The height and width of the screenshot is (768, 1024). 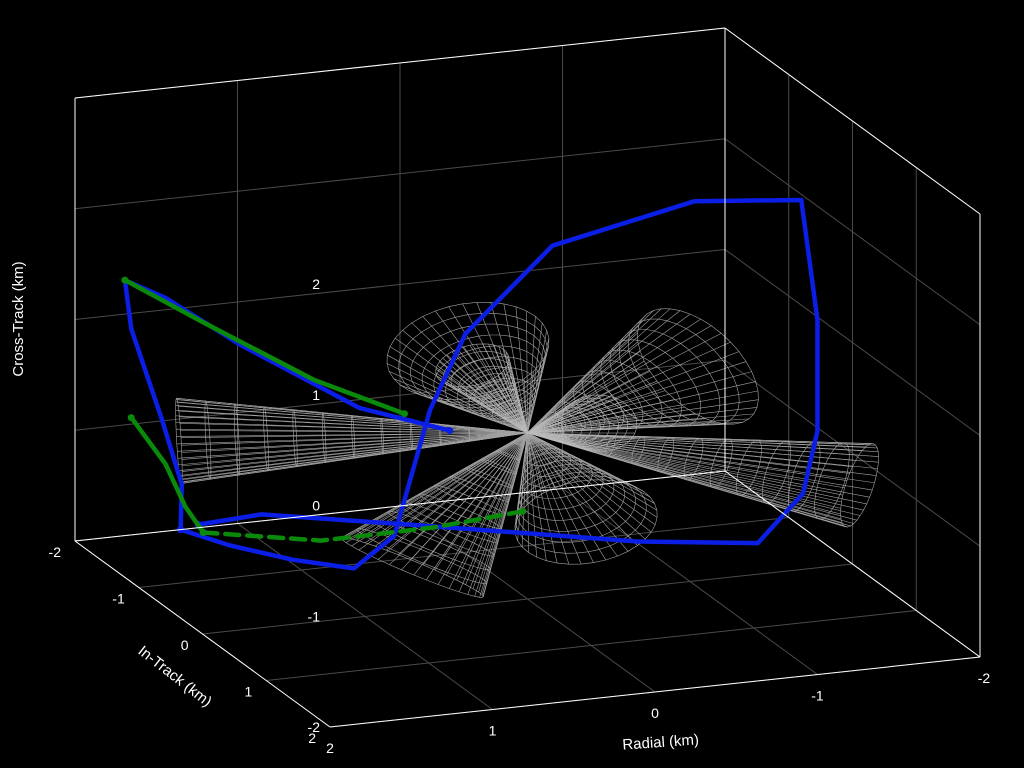 I want to click on y-tick-label: 0, so click(x=185, y=645).